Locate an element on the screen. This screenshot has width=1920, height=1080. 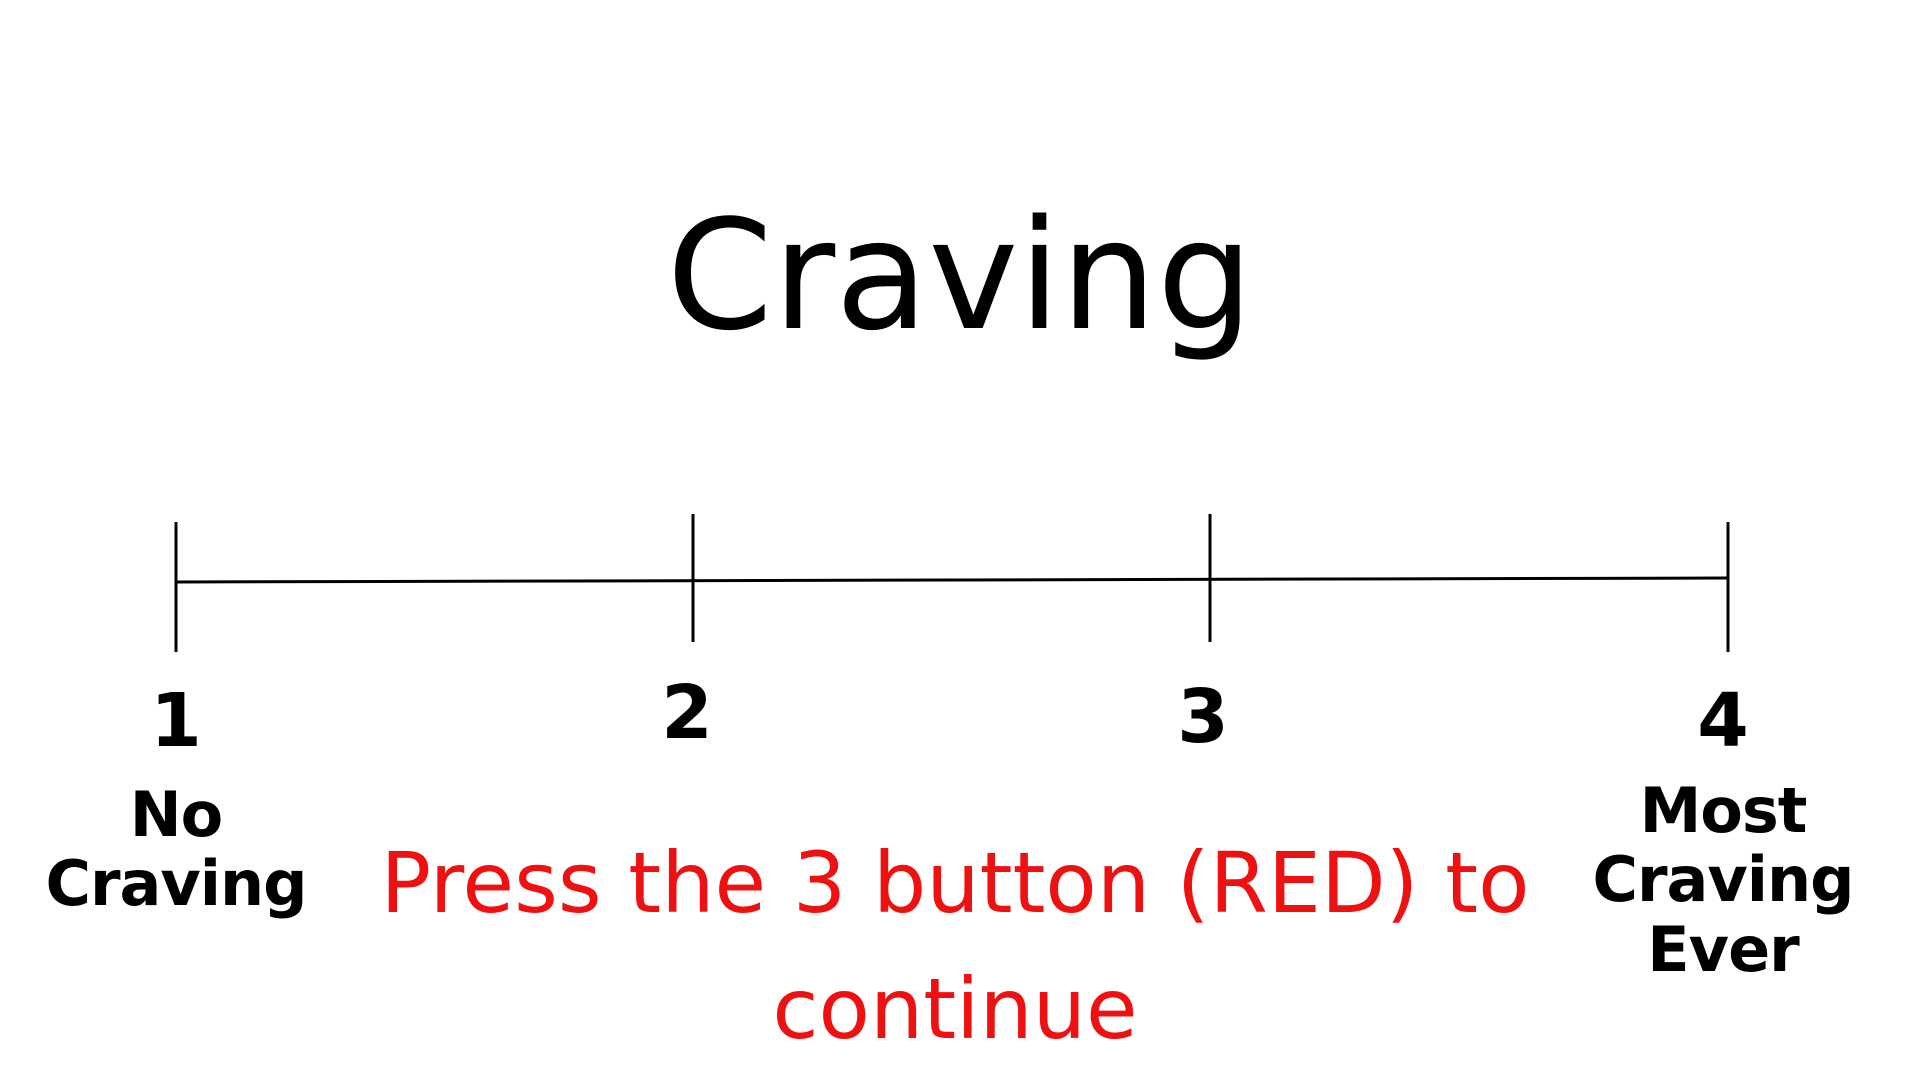
scale-number-2: 2 is located at coordinates (687, 713).